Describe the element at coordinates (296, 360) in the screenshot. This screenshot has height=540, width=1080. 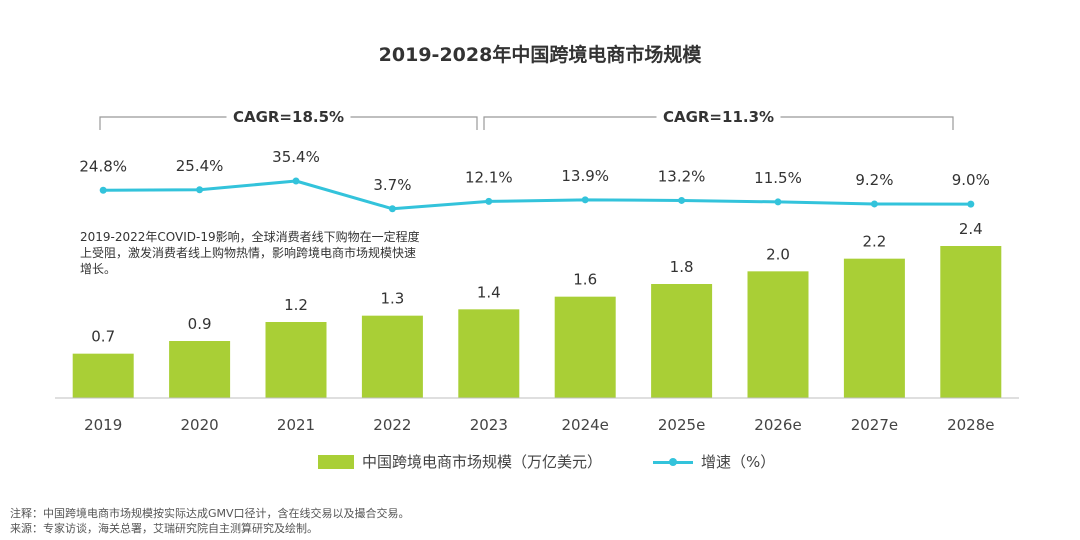
I see `bar-2021` at that location.